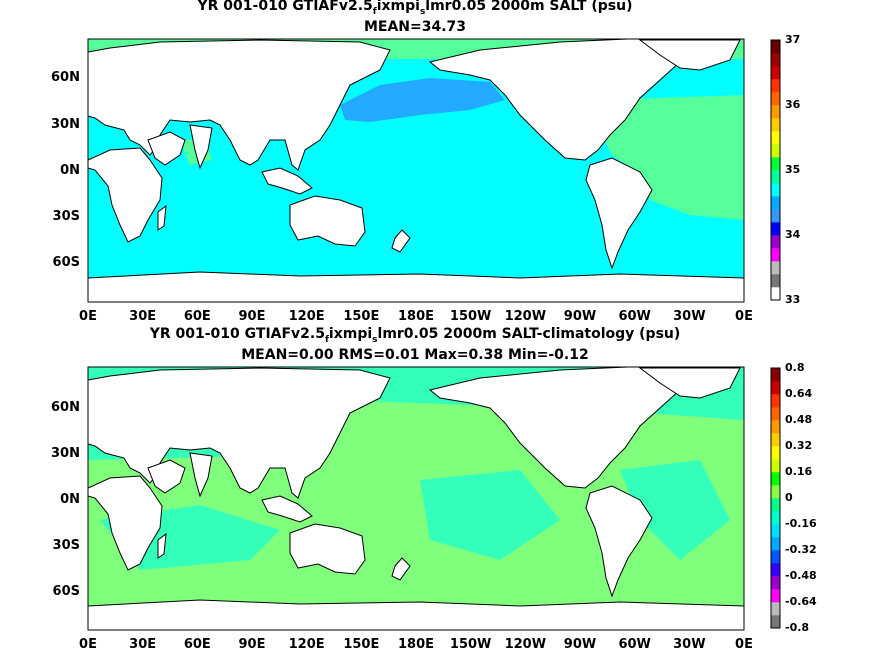 The image size is (875, 656). I want to click on colorbar-tick: 33, so click(793, 299).